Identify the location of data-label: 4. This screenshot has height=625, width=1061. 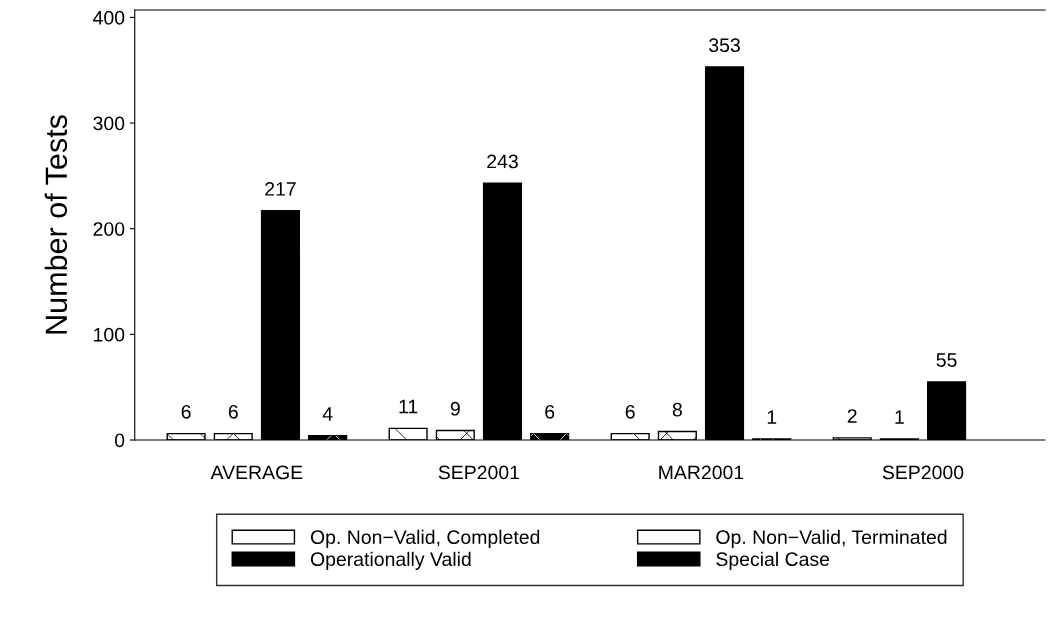
(327, 414).